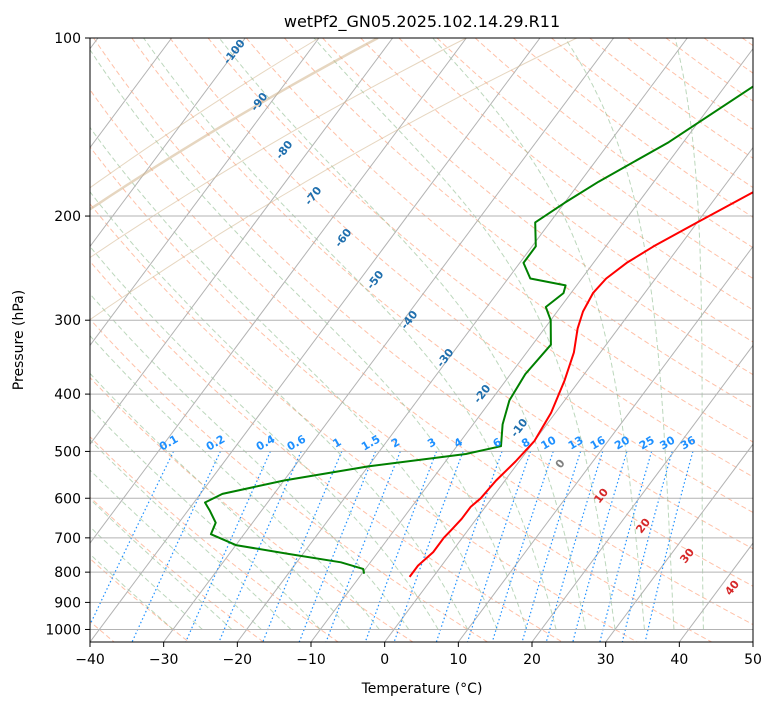 Image resolution: width=775 pixels, height=708 pixels. What do you see at coordinates (753, 660) in the screenshot?
I see `x-tick-label: 50` at bounding box center [753, 660].